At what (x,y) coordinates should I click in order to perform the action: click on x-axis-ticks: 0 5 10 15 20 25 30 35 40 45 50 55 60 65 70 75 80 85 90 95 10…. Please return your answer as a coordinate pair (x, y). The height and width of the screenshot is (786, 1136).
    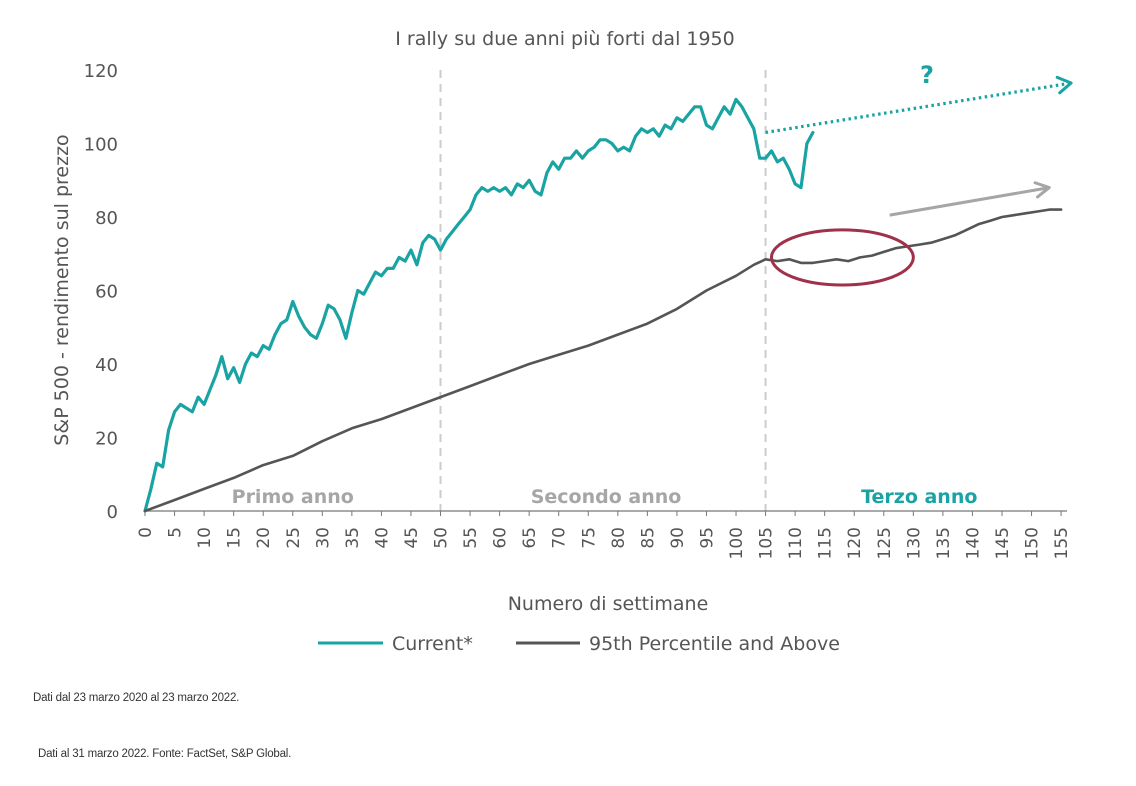
    Looking at the image, I should click on (604, 535).